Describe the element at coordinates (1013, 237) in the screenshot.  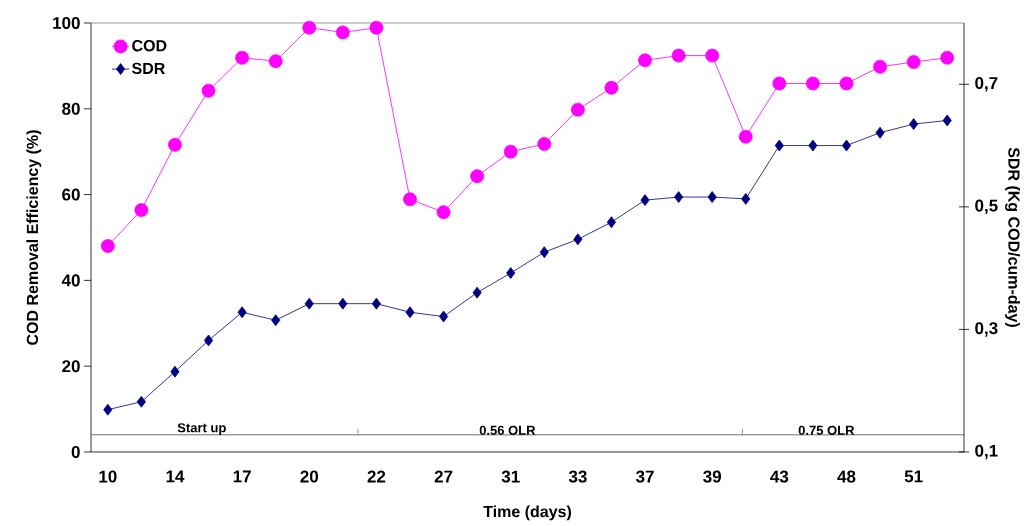
I see `y2-axis-title: SDR (Kg COD/cum-day)` at that location.